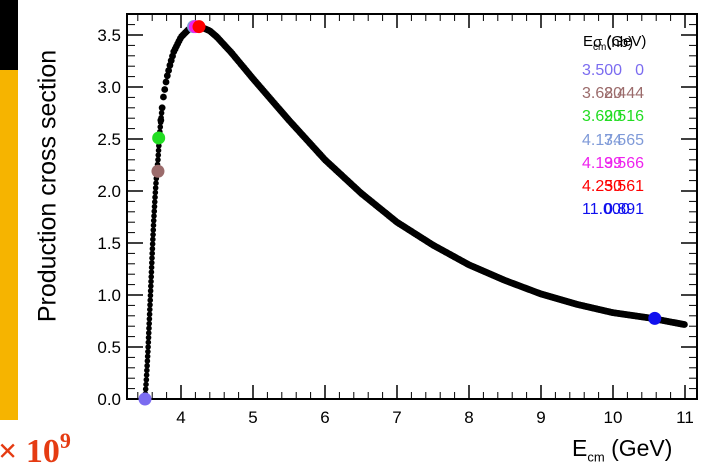 The image size is (717, 472). I want to click on y-tick-label: 0.5, so click(109, 347).